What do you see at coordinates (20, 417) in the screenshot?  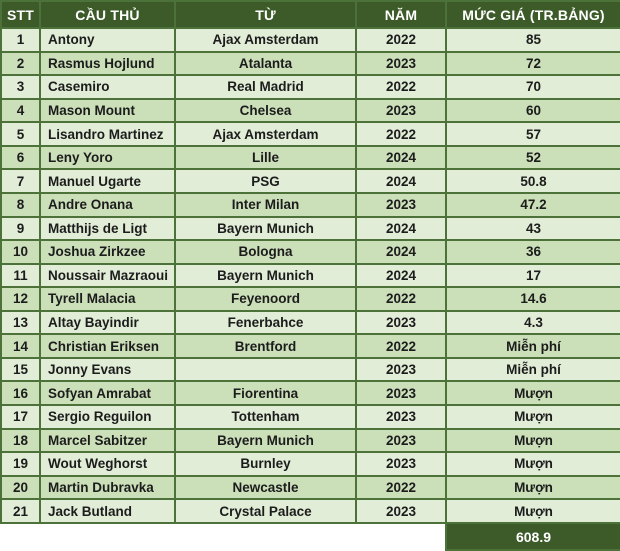 I see `cell-stt: 17` at bounding box center [20, 417].